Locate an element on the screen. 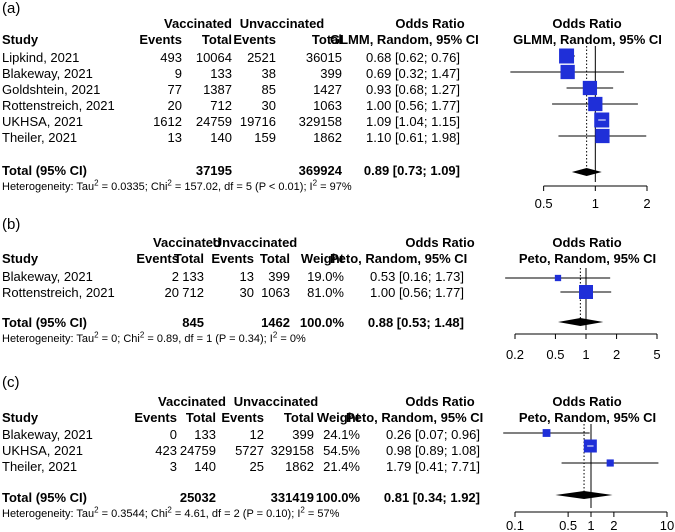 The width and height of the screenshot is (675, 532). forest-plot-a: 0.5 1 2 is located at coordinates (580, 128).